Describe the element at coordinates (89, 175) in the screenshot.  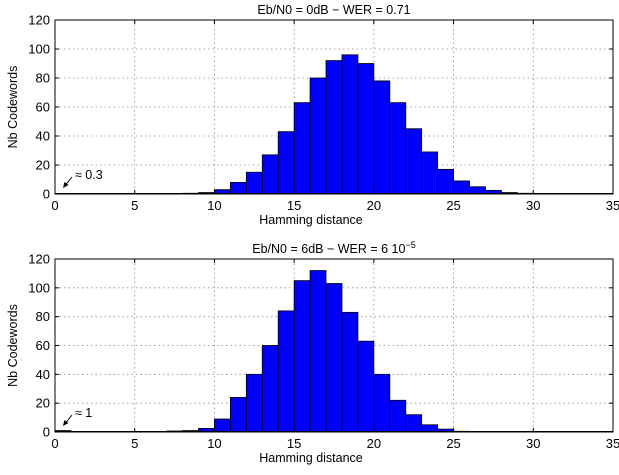
I see `annotation-label: ≈ 0.3` at that location.